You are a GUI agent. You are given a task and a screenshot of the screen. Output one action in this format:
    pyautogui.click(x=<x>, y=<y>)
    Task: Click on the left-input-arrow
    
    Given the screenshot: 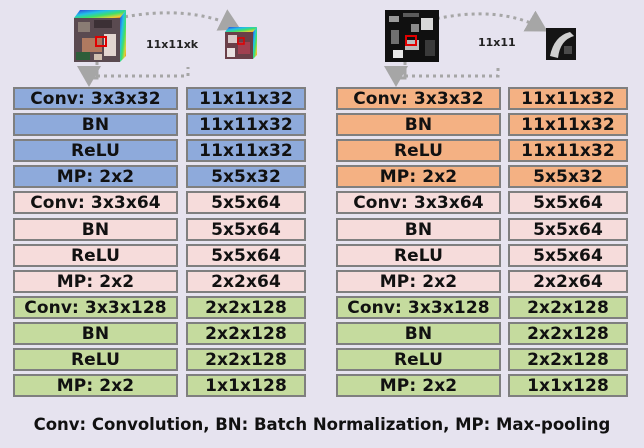 What is the action you would take?
    pyautogui.click(x=142, y=70)
    